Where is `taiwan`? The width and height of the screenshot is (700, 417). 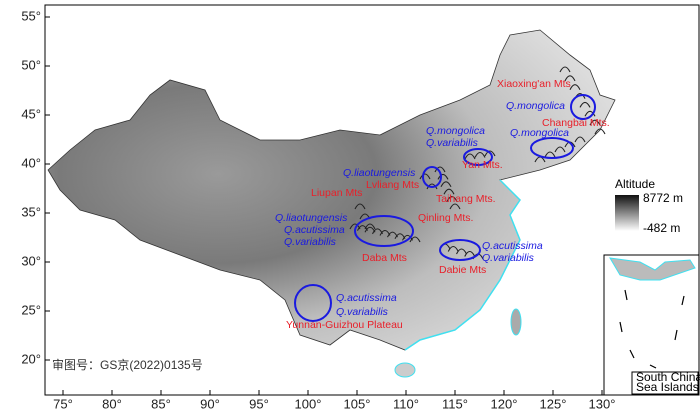
taiwan is located at coordinates (516, 322).